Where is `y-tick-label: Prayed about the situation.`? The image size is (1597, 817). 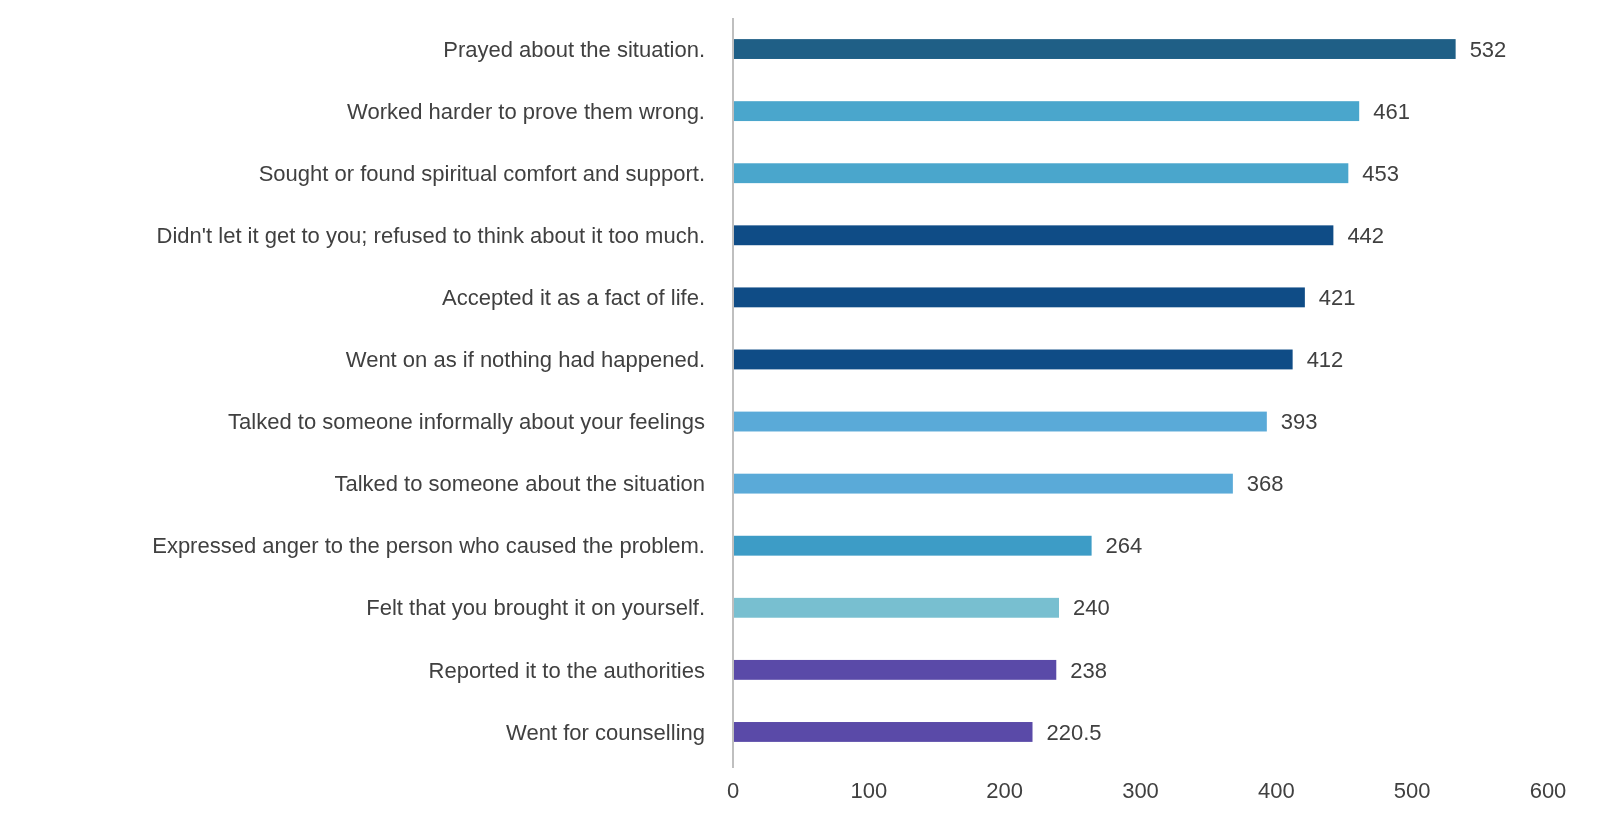 y-tick-label: Prayed about the situation. is located at coordinates (574, 49).